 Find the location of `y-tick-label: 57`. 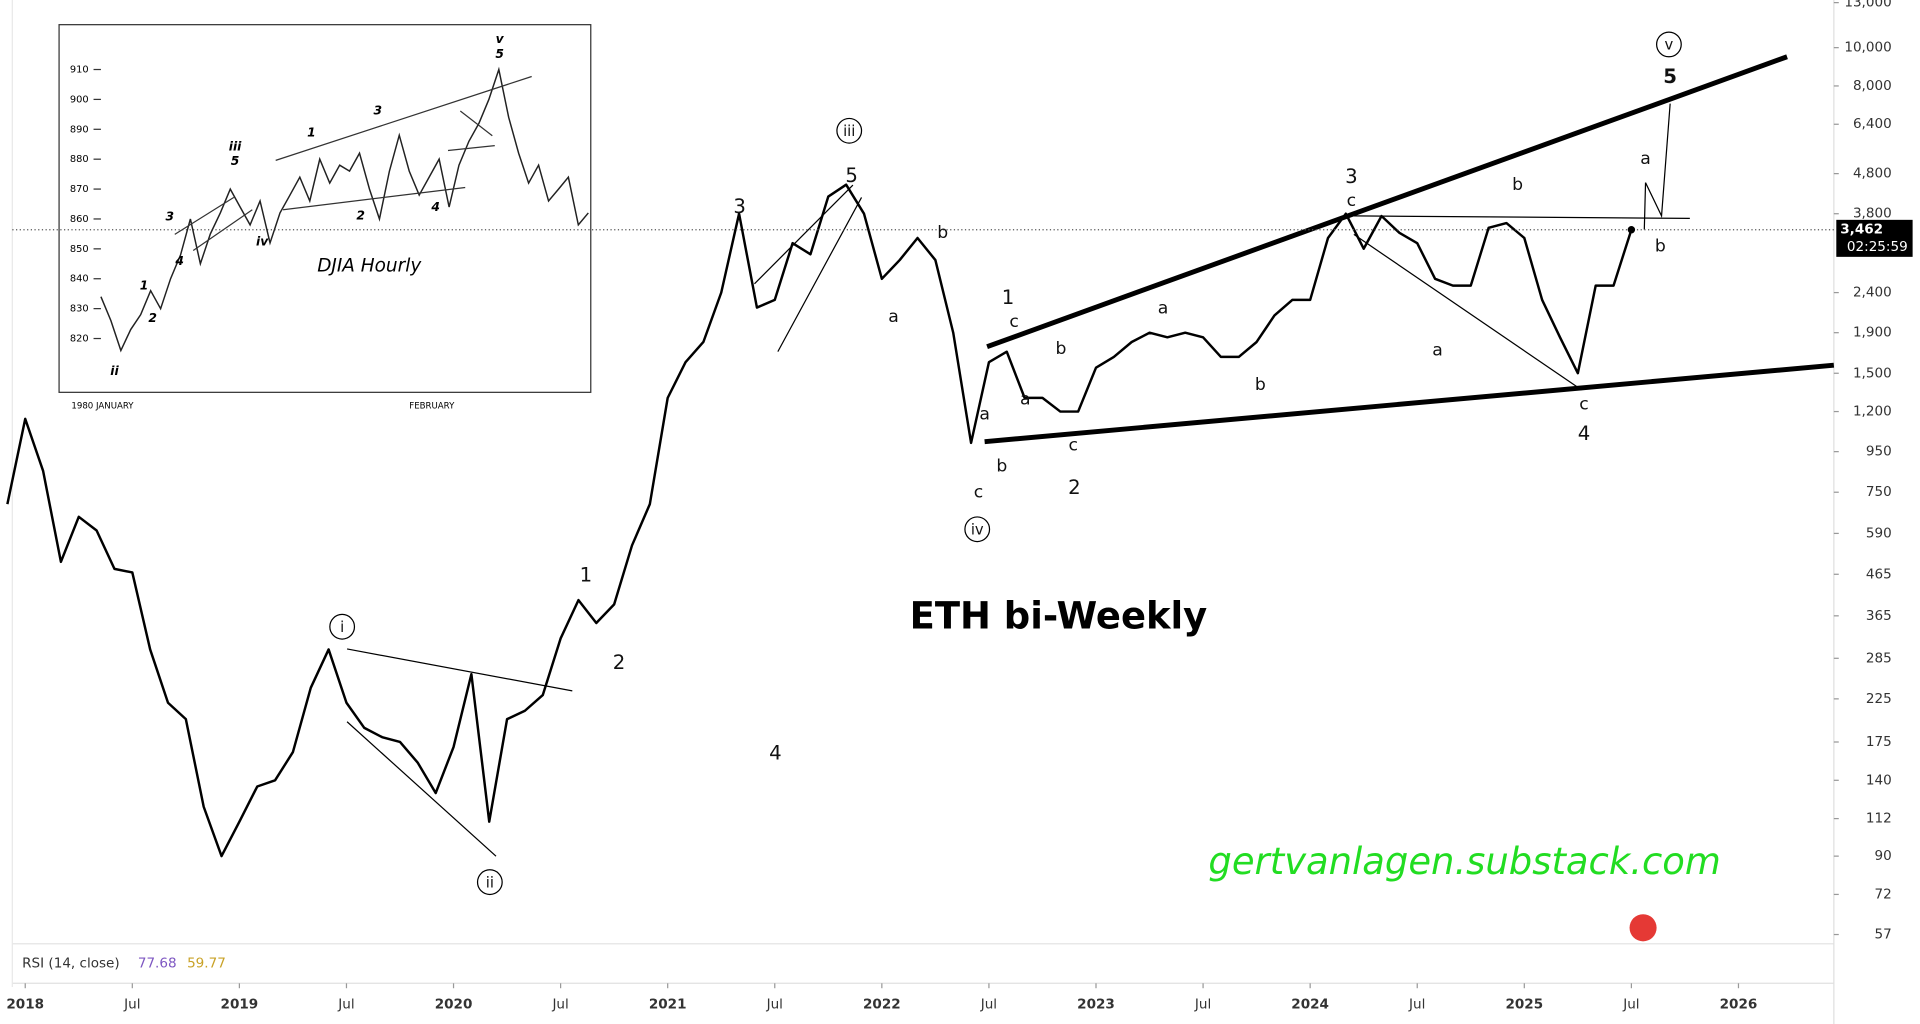

y-tick-label: 57 is located at coordinates (1882, 935).